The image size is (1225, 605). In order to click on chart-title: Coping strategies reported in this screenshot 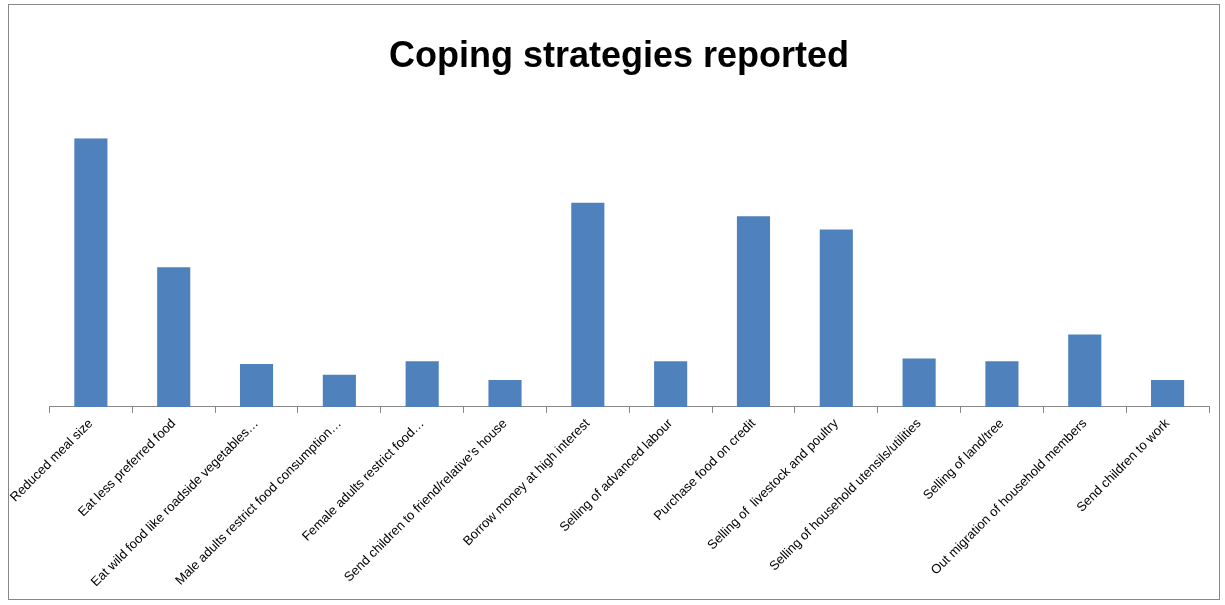, I will do `click(619, 54)`.